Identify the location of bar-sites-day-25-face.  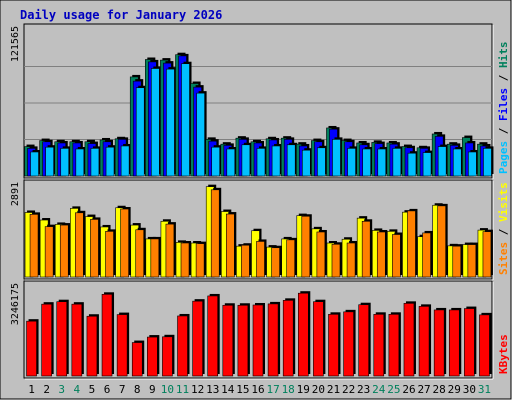
(396, 256).